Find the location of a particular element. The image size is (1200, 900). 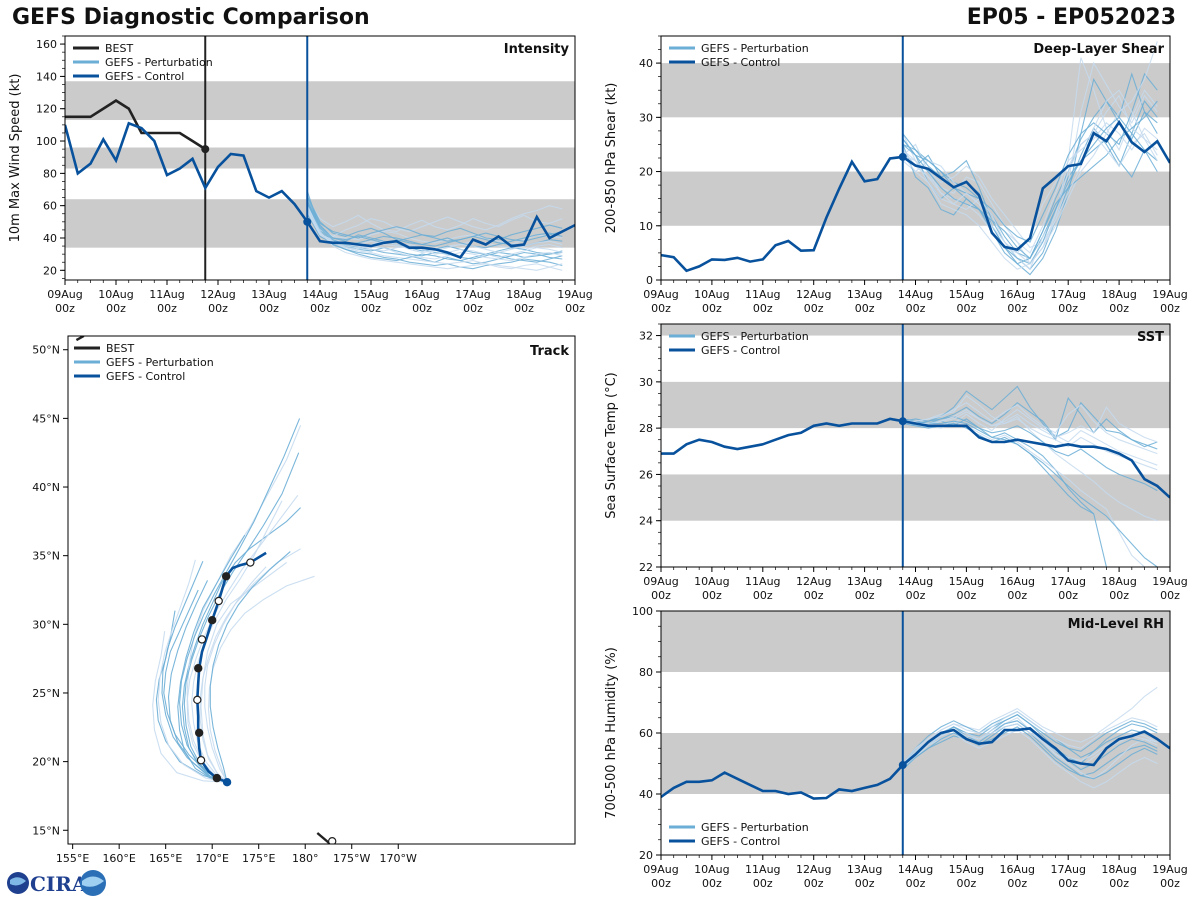

shear-xtick-sublabel-6: 00z is located at coordinates (967, 308).